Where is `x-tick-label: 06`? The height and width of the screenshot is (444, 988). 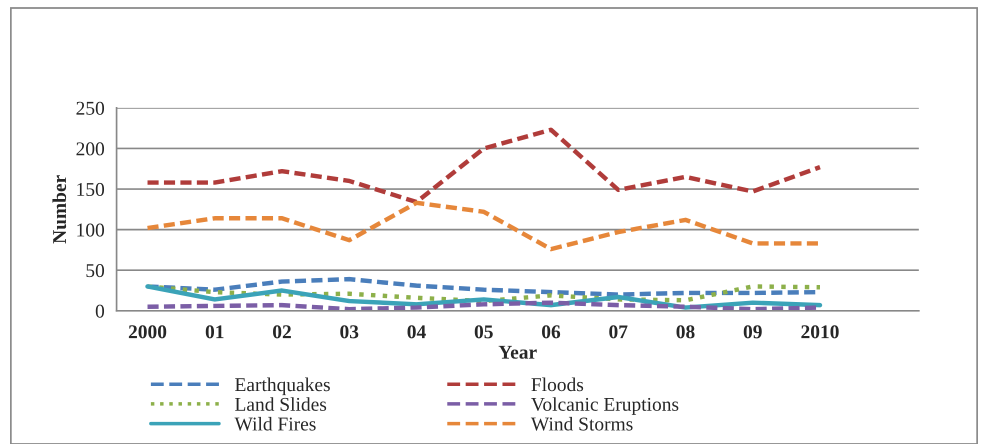 x-tick-label: 06 is located at coordinates (551, 331).